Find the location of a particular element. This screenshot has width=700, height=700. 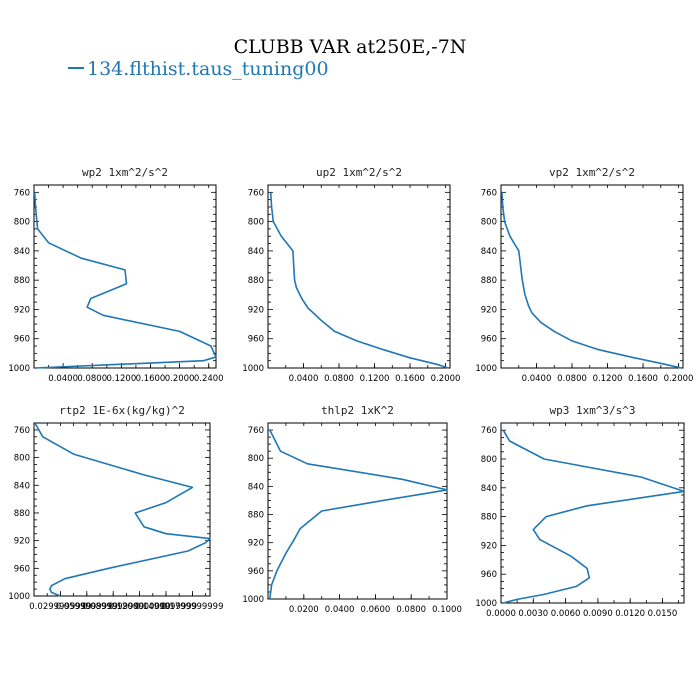

x-tick-label: 0.0600 is located at coordinates (376, 610).